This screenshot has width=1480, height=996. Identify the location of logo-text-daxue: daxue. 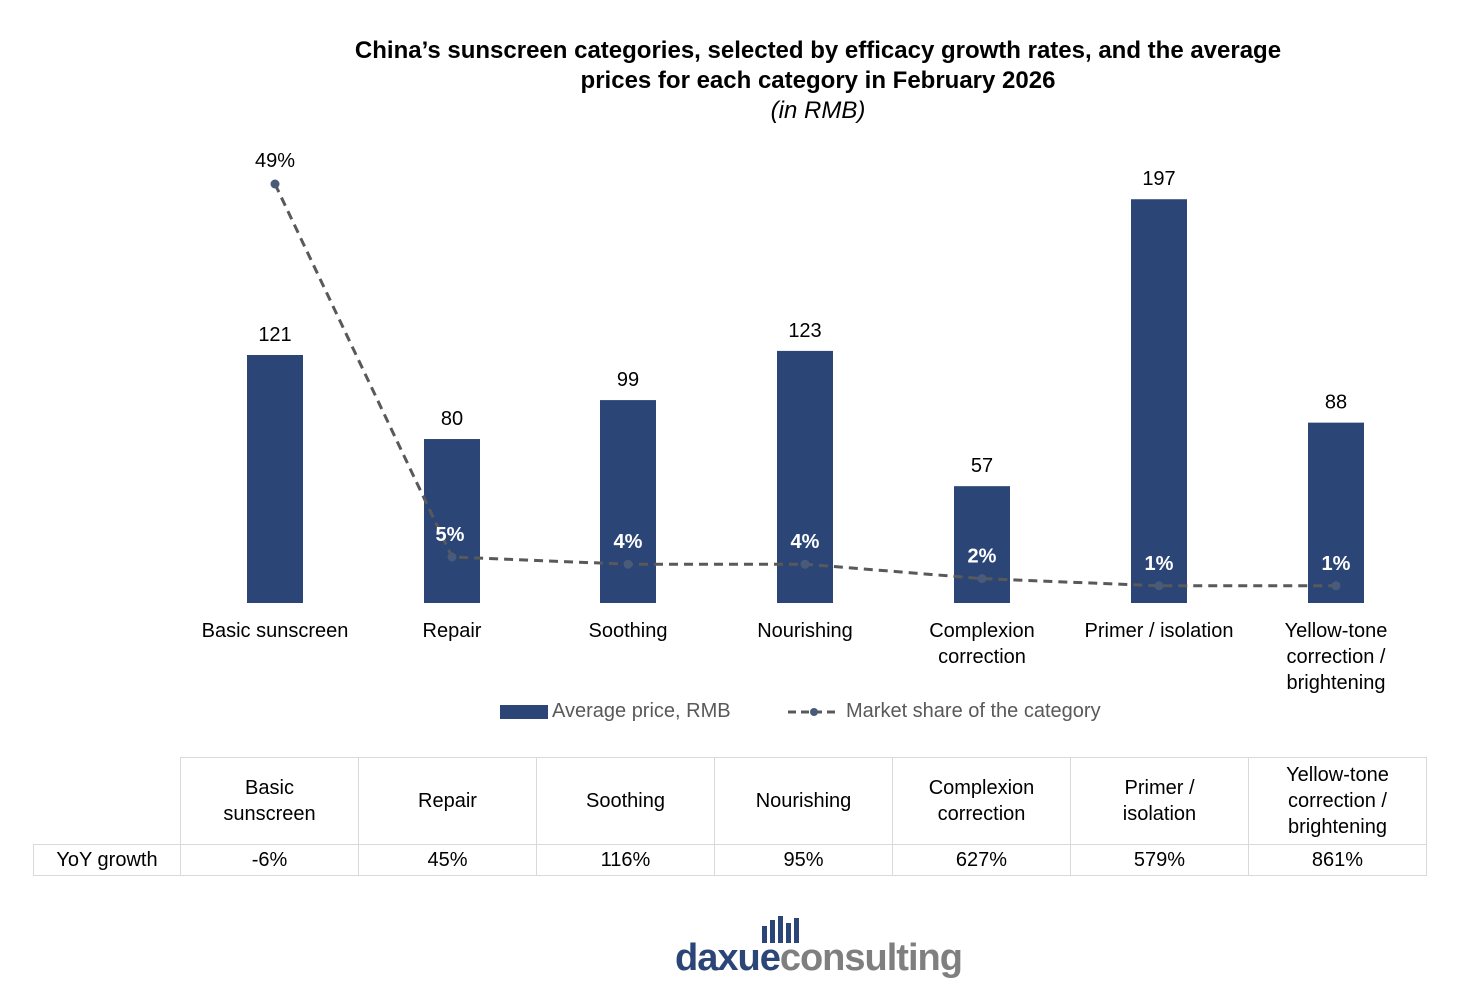
(727, 958).